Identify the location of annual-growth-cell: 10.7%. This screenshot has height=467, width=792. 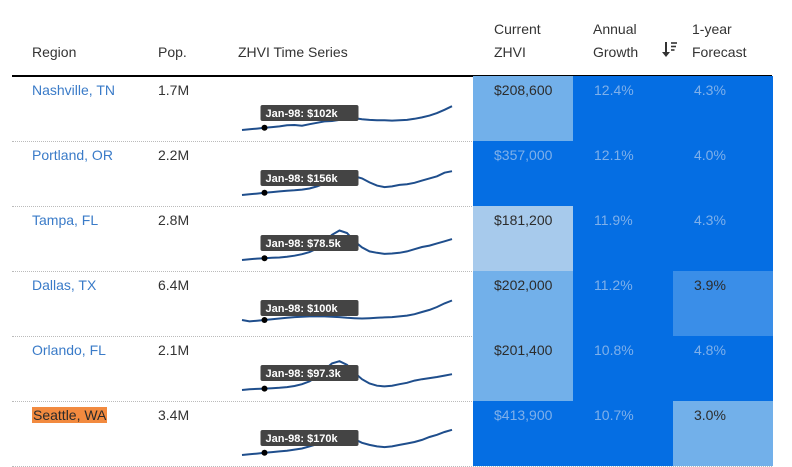
(623, 433).